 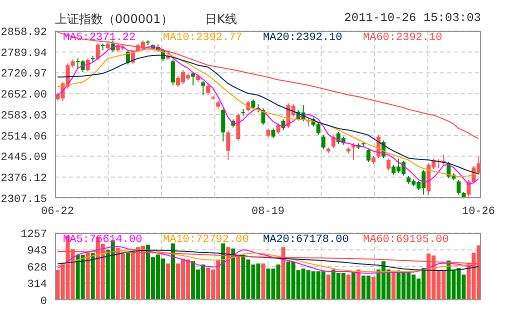 What do you see at coordinates (23, 32) in the screenshot?
I see `y-tick-label: 2858.92` at bounding box center [23, 32].